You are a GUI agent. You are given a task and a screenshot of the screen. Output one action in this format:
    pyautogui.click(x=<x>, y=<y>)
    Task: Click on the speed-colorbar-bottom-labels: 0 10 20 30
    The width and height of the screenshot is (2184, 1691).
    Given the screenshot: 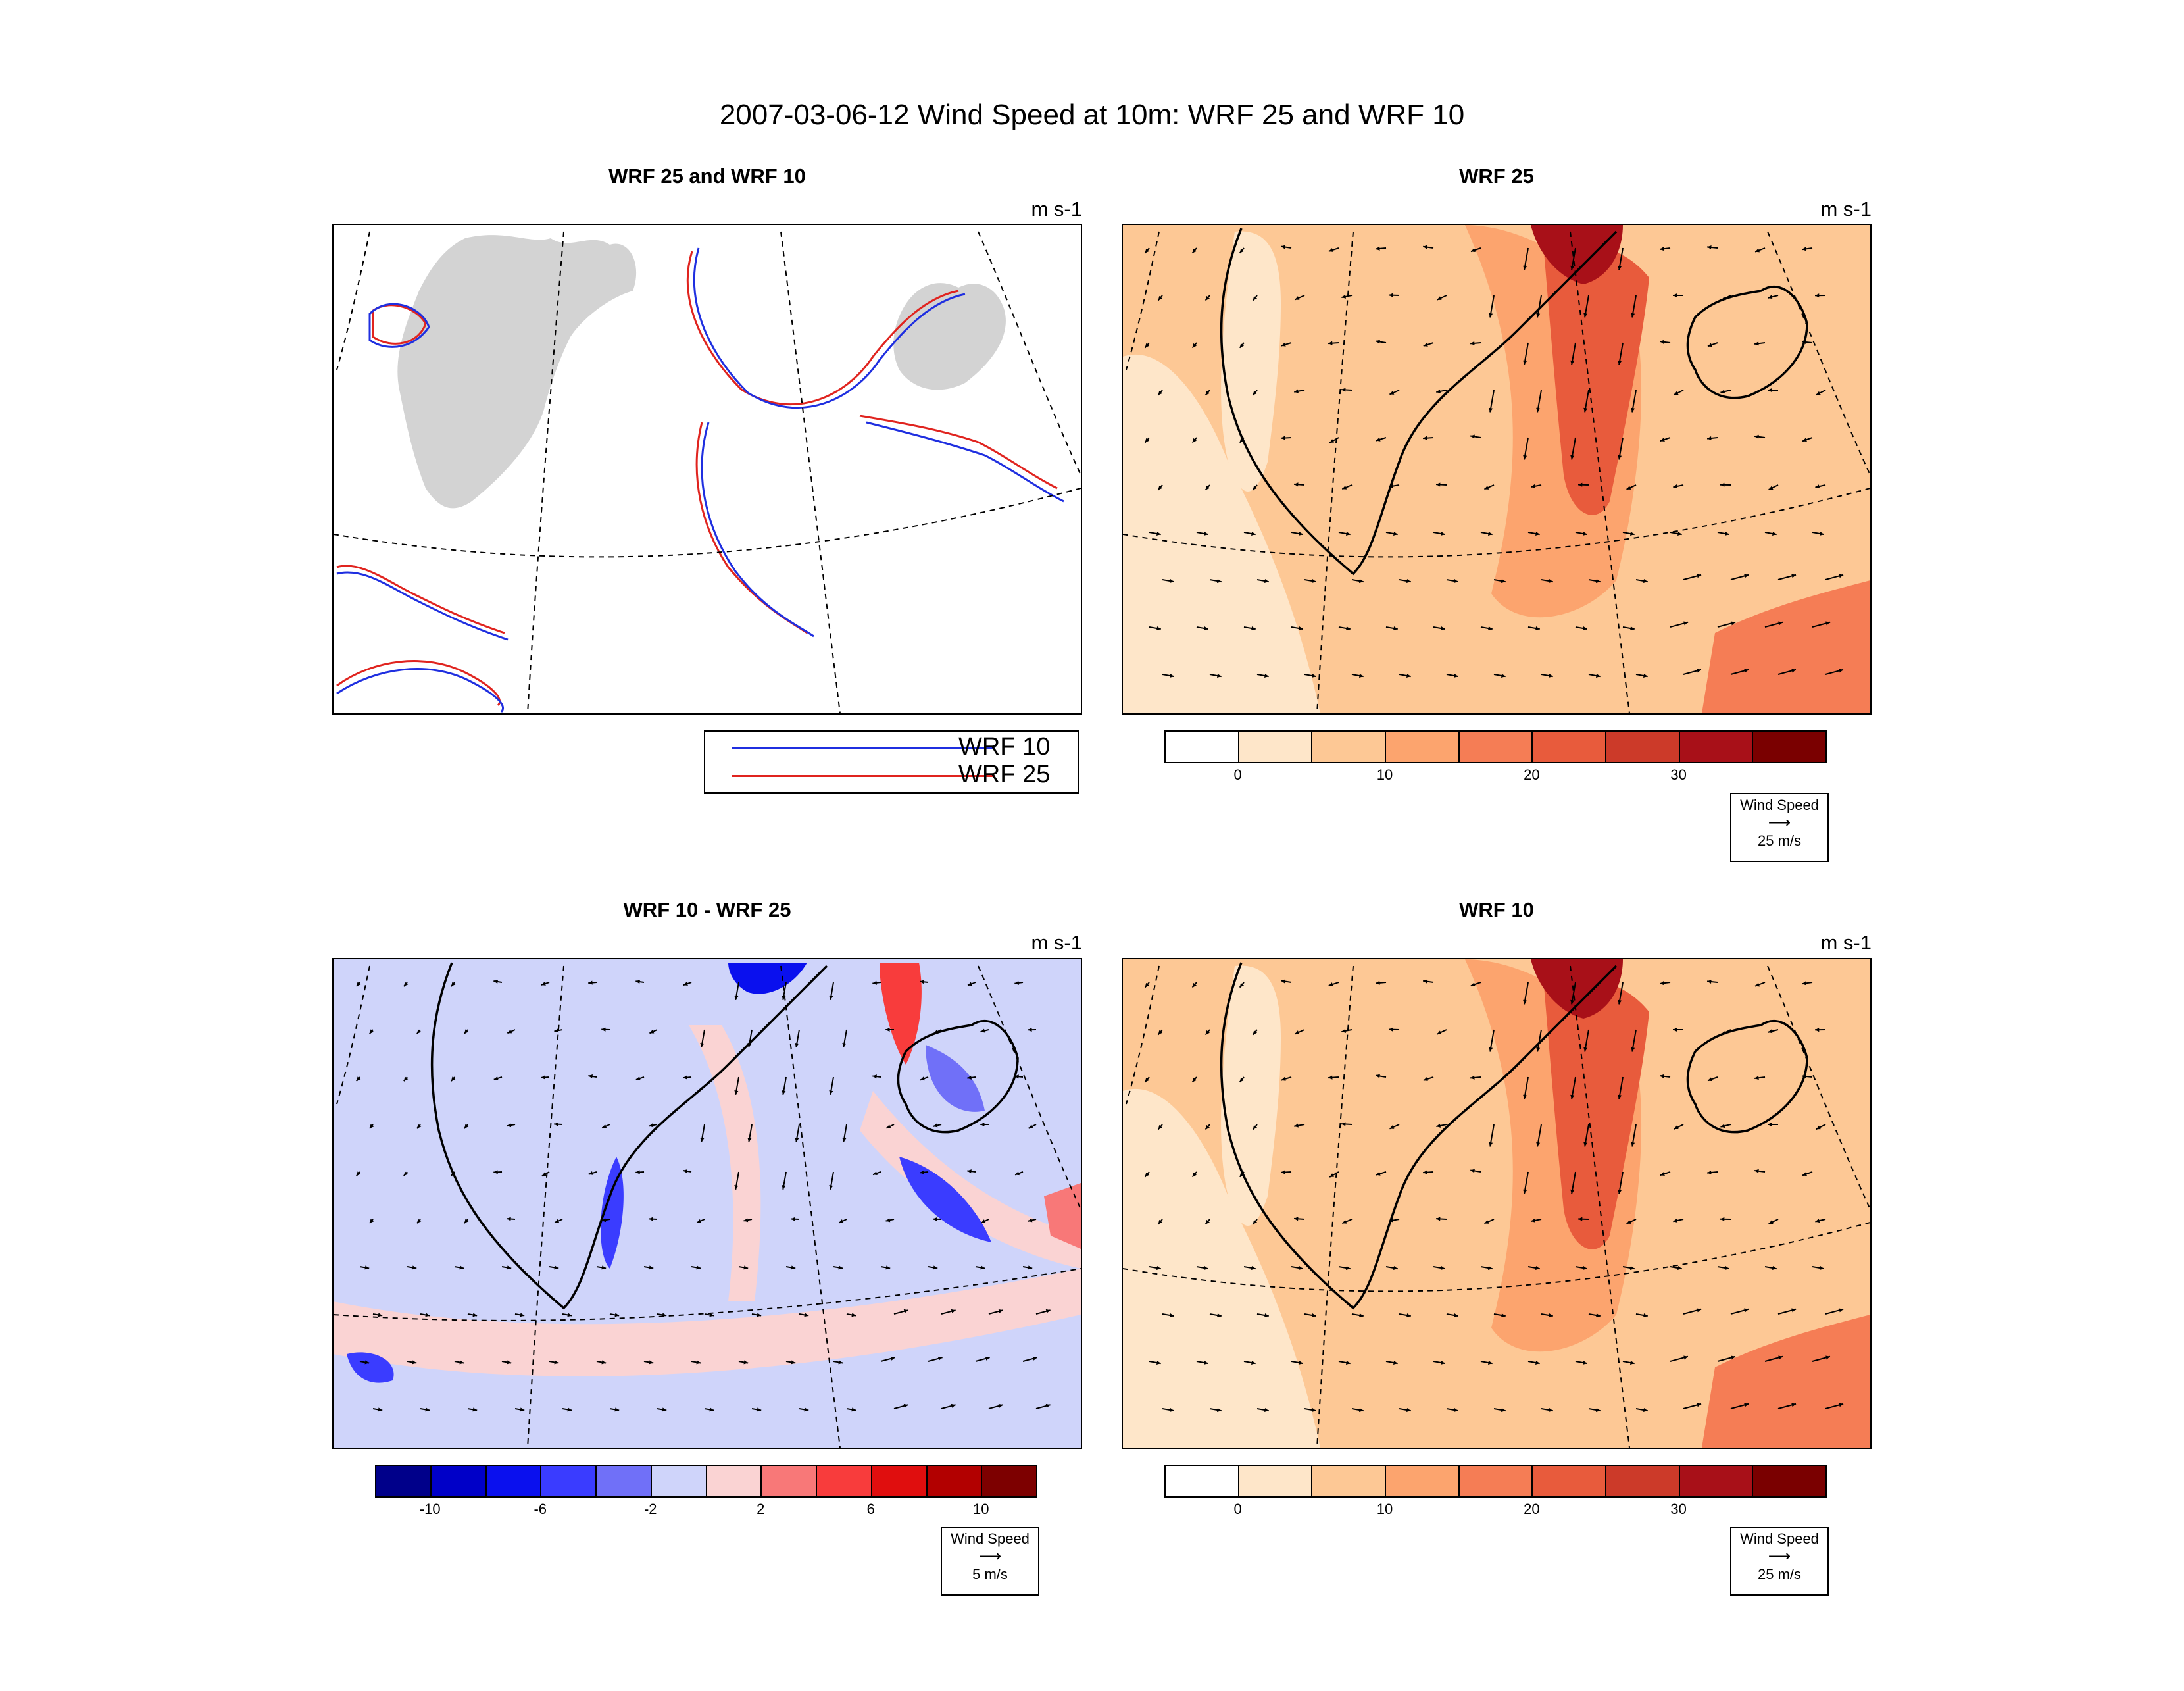 What is the action you would take?
    pyautogui.click(x=1494, y=1511)
    